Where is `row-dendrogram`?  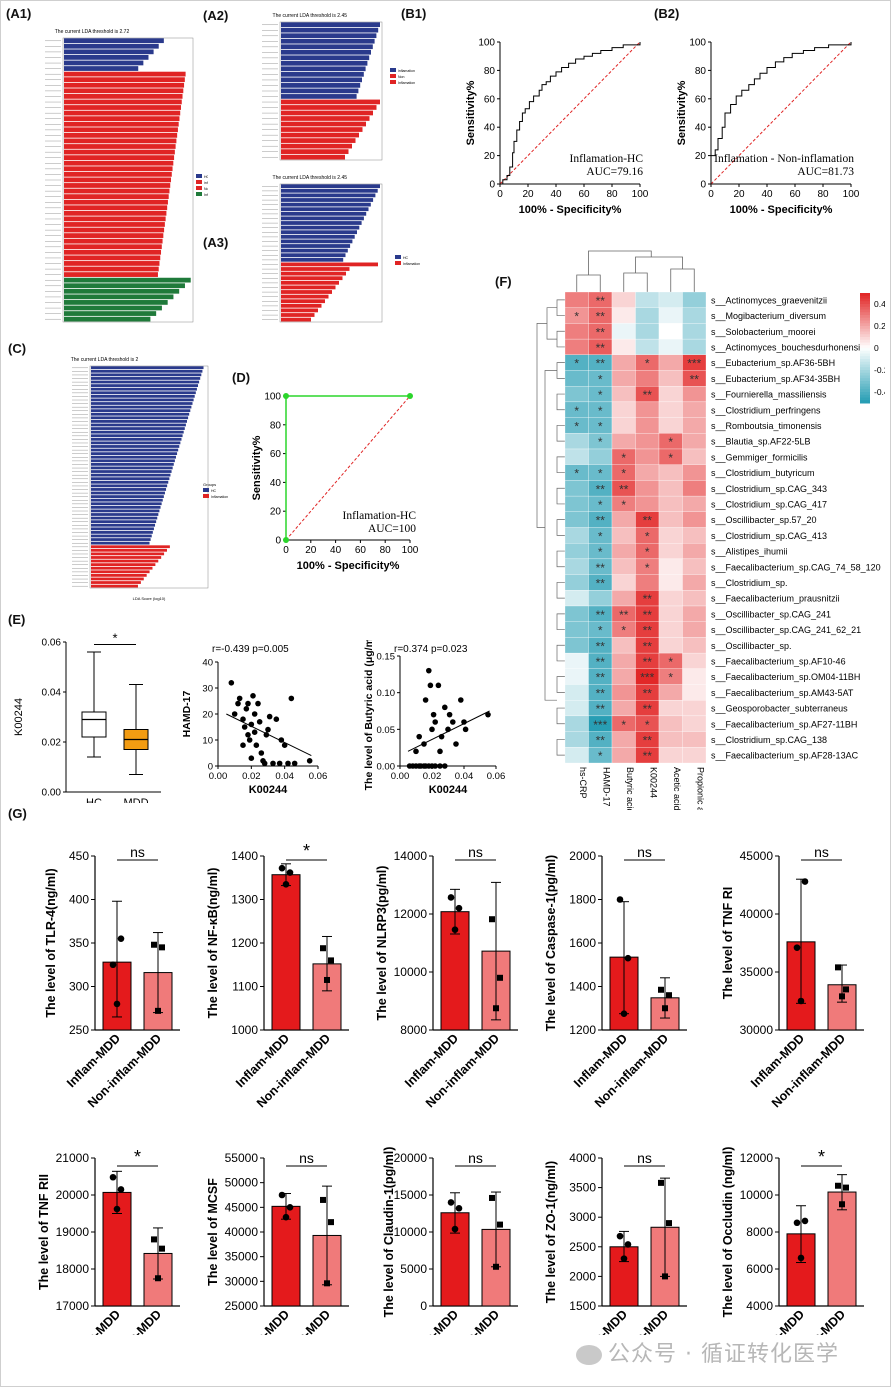
row-dendrogram is located at coordinates (560, 590).